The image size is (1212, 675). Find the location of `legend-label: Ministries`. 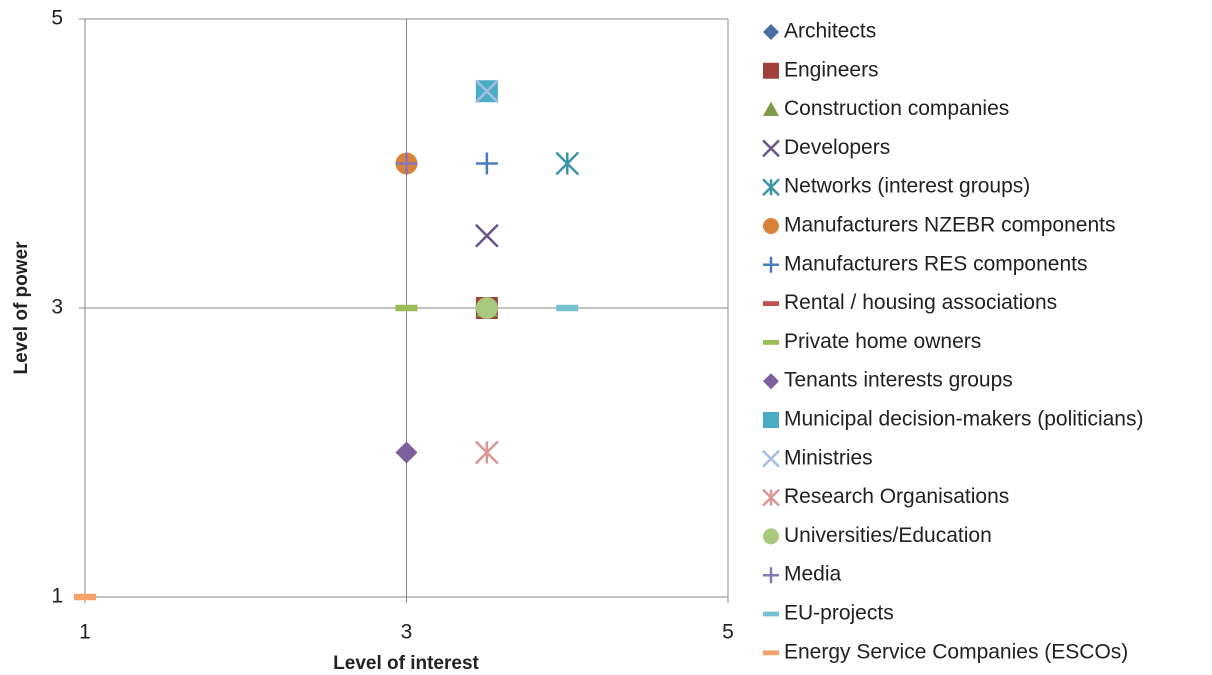

legend-label: Ministries is located at coordinates (828, 457).